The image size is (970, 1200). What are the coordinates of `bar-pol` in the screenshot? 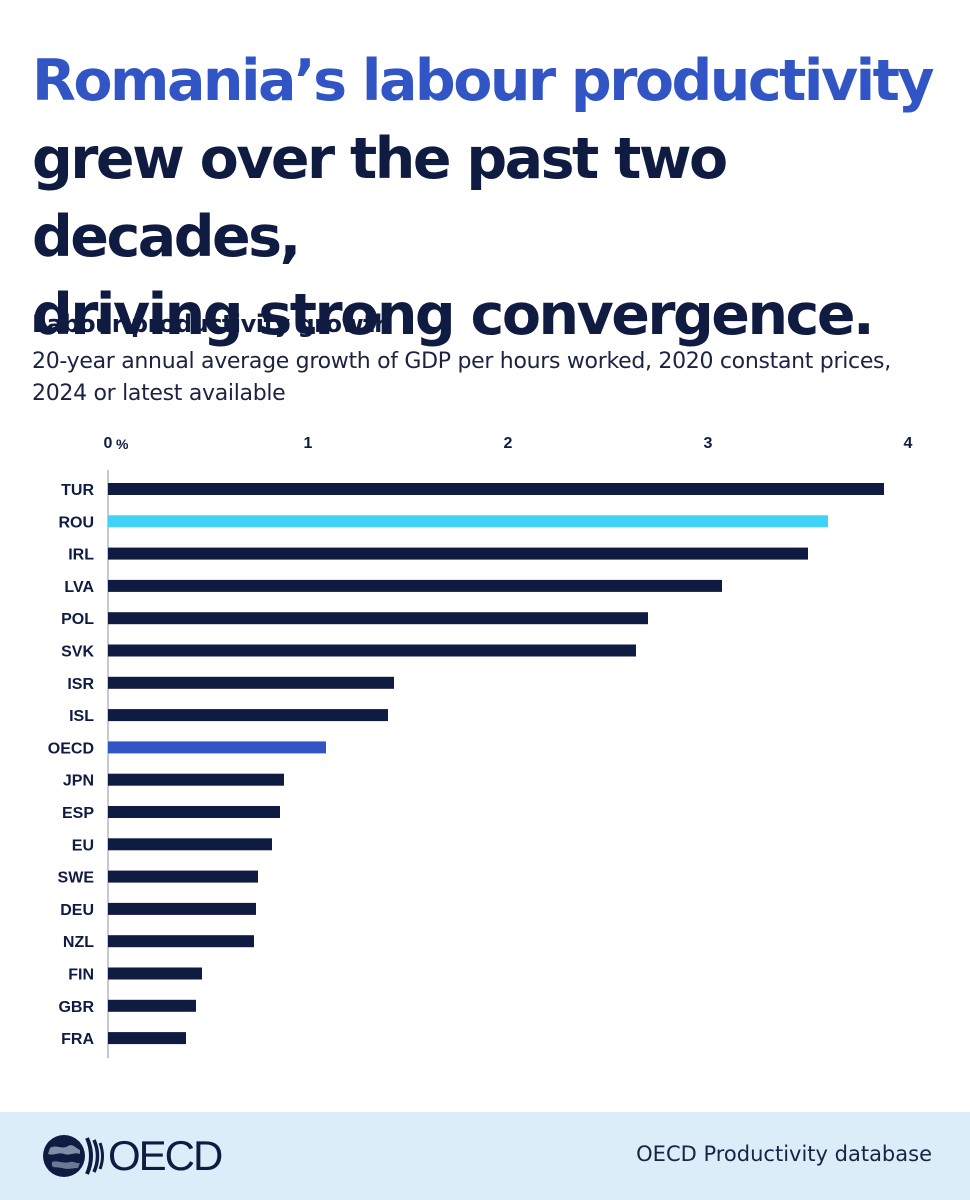 It's located at (378, 618).